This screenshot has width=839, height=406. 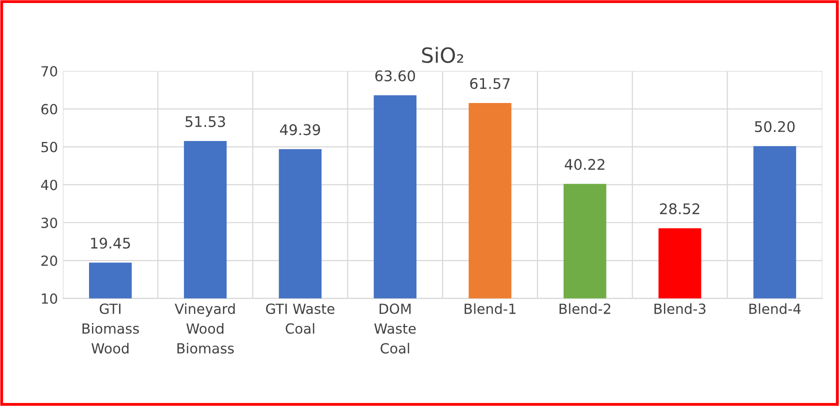 What do you see at coordinates (110, 329) in the screenshot?
I see `x-tick-label: GTI Biomass Wood` at bounding box center [110, 329].